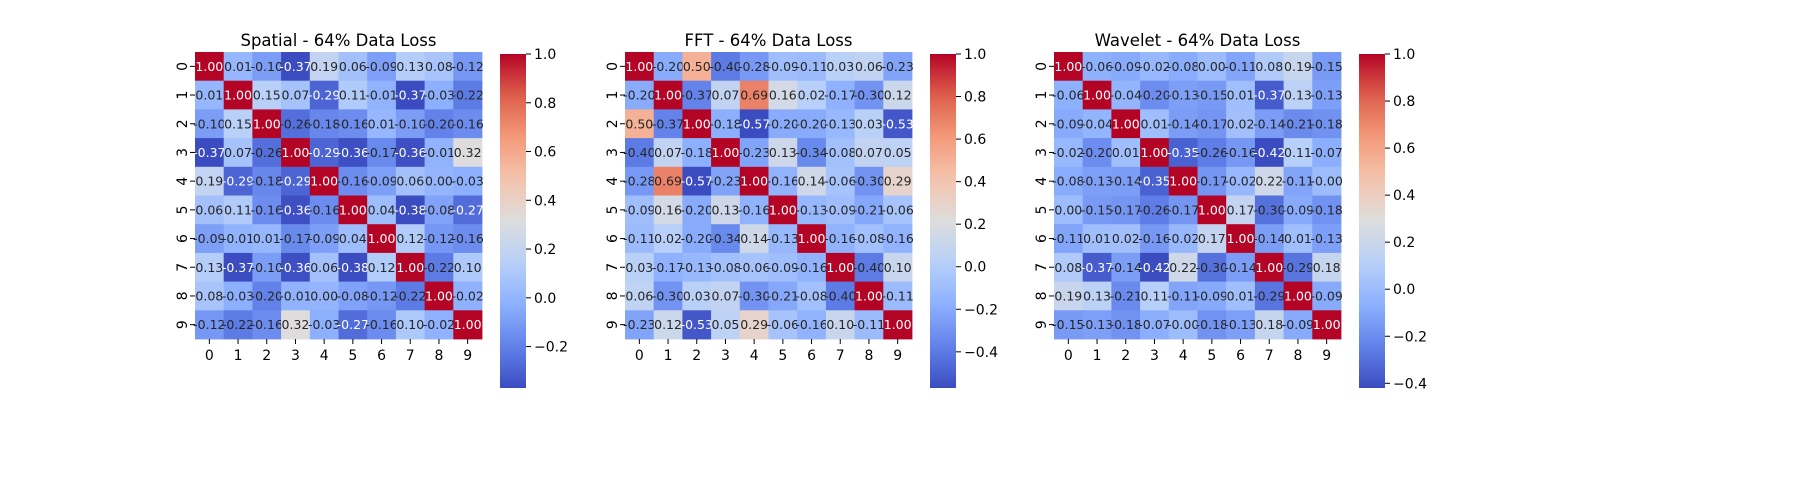  What do you see at coordinates (183, 181) in the screenshot?
I see `y-tick-label: 4` at bounding box center [183, 181].